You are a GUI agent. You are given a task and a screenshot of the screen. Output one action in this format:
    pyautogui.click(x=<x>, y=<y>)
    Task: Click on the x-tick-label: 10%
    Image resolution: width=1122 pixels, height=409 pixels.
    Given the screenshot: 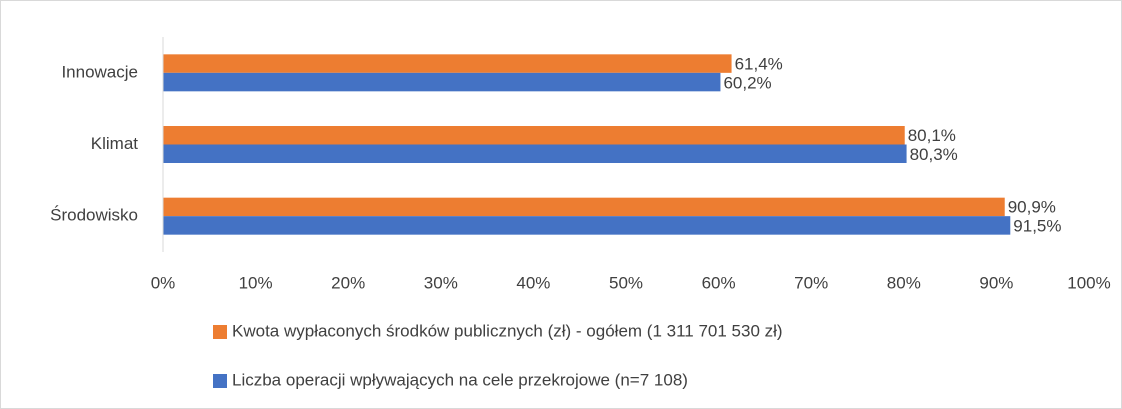 What is the action you would take?
    pyautogui.click(x=256, y=282)
    